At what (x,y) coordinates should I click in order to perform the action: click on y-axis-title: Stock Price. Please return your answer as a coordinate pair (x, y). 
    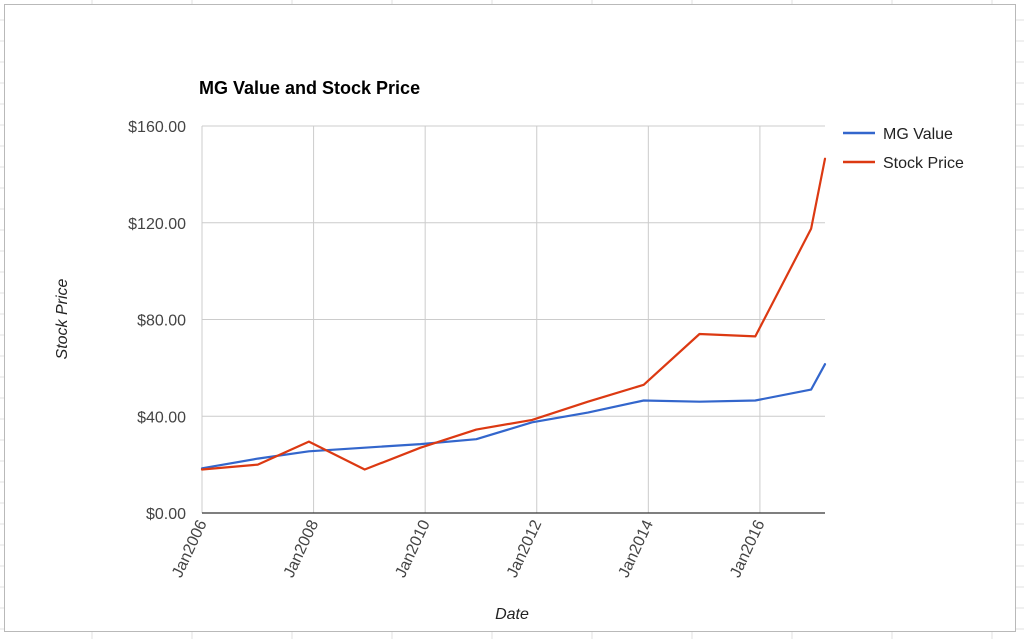
    Looking at the image, I should click on (62, 318).